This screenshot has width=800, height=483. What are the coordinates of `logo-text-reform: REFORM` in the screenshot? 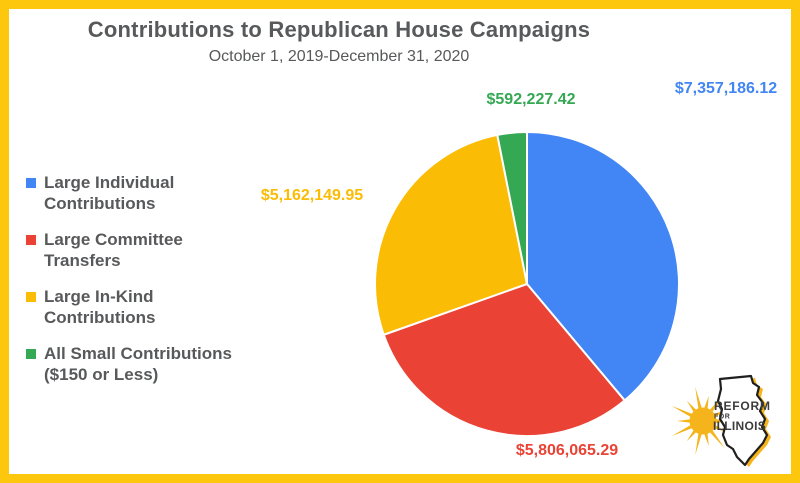 It's located at (742, 406).